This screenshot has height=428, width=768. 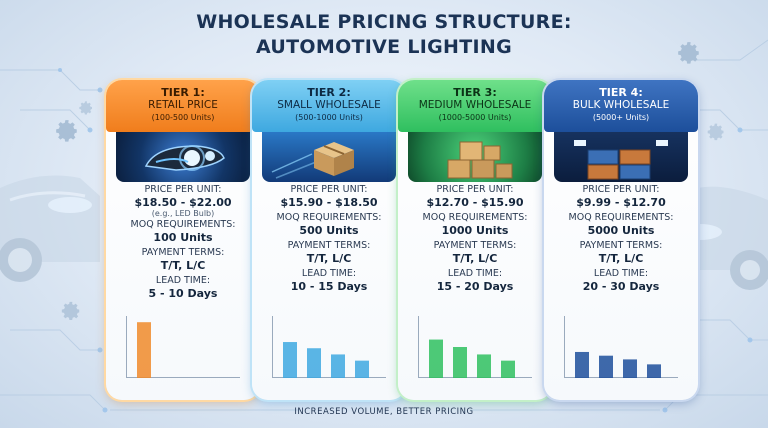 I want to click on tier-range: (500-1000 Units), so click(x=329, y=117).